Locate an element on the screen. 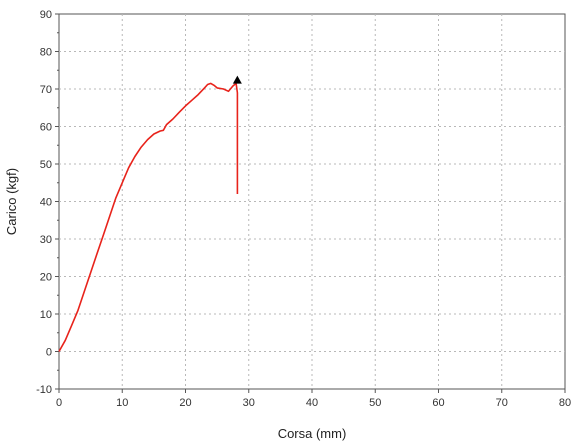  y-tick-label: 60 is located at coordinates (46, 128).